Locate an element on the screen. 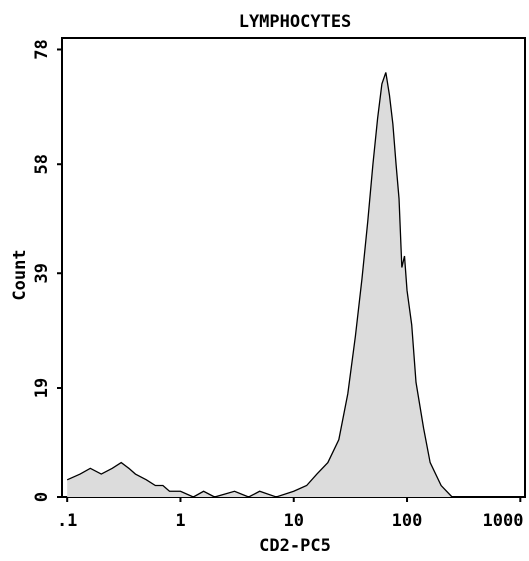 The height and width of the screenshot is (561, 529). x-tick-label: 1 is located at coordinates (180, 521).